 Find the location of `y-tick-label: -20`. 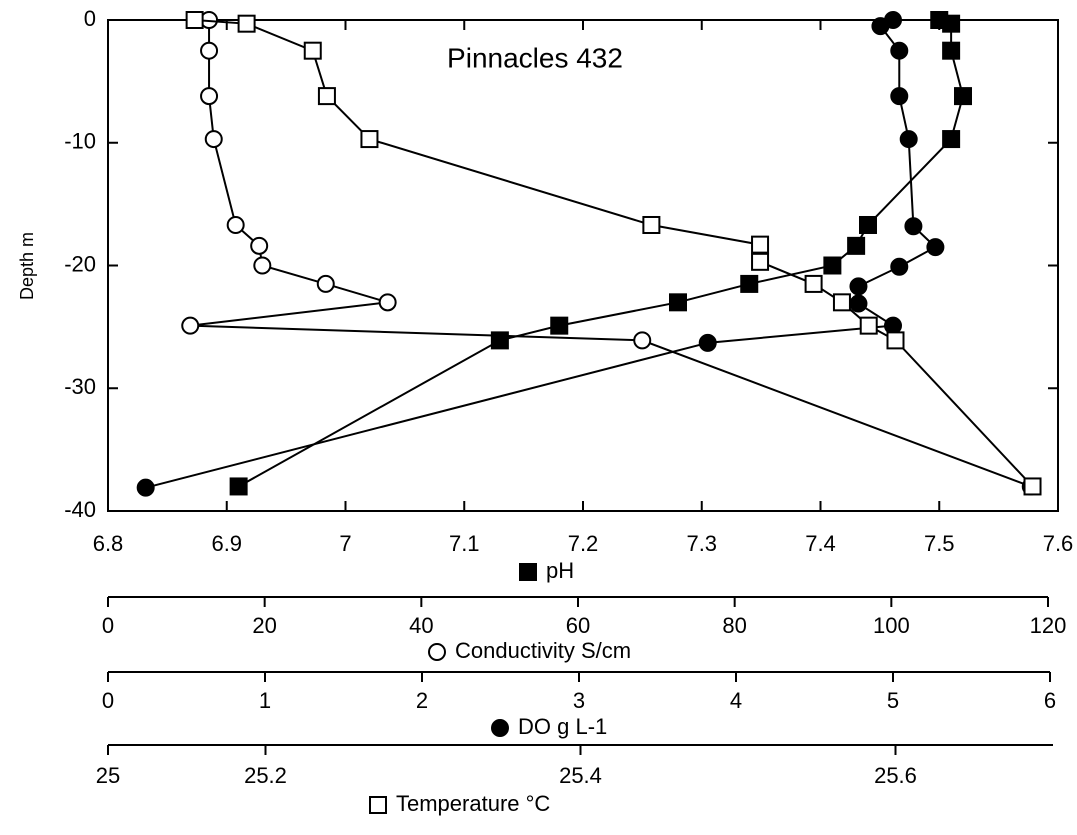

y-tick-label: -20 is located at coordinates (80, 263).